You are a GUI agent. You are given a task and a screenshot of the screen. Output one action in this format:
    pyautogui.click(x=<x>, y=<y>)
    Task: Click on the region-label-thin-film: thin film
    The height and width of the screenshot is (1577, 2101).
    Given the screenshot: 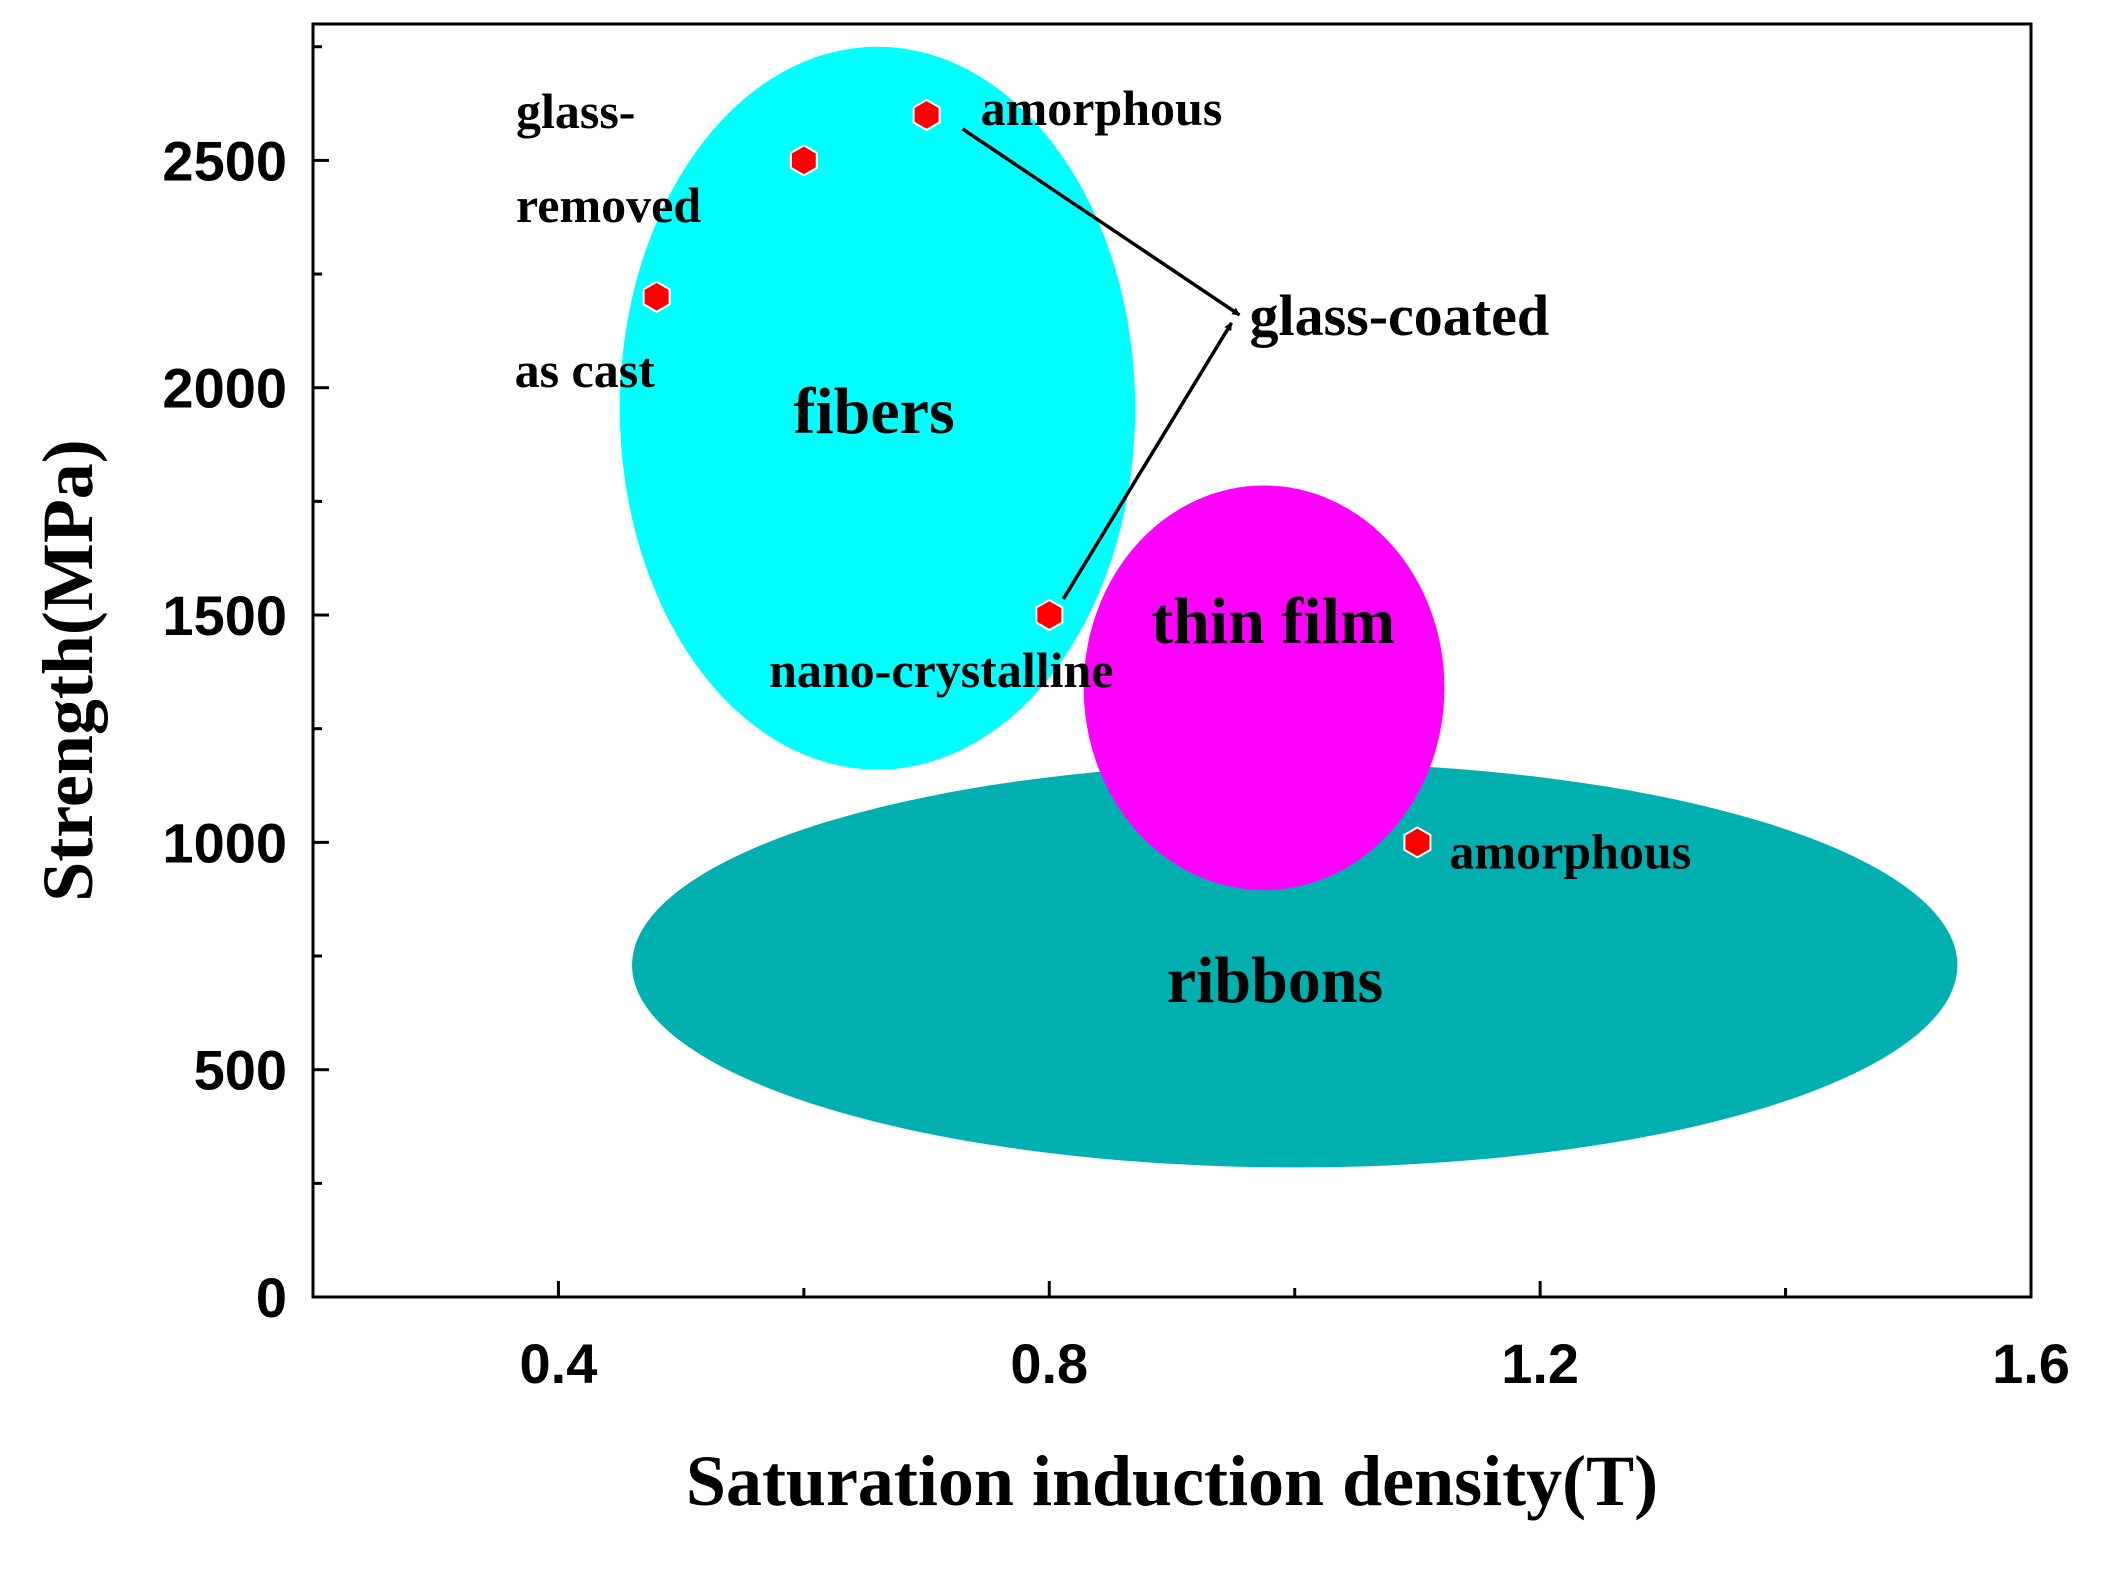 What is the action you would take?
    pyautogui.click(x=1273, y=621)
    